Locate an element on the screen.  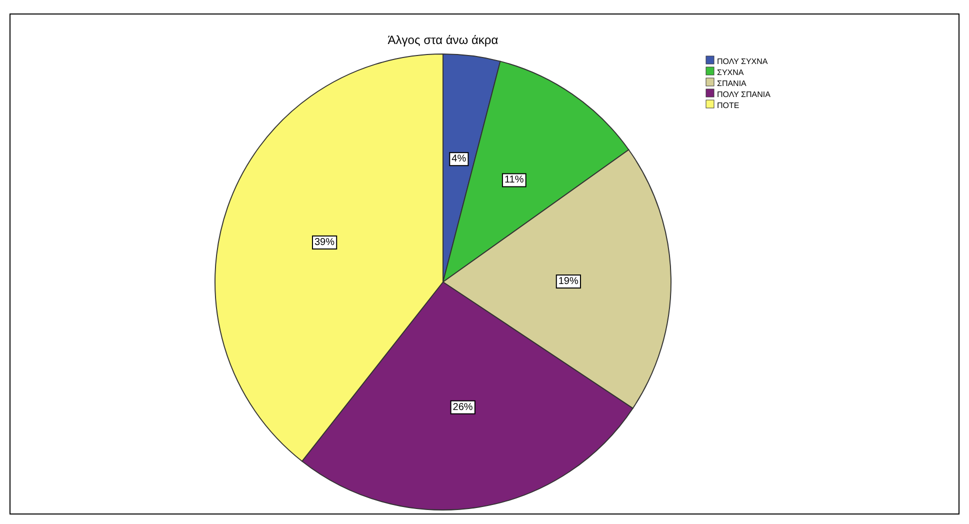
data-label: 26% is located at coordinates (462, 407).